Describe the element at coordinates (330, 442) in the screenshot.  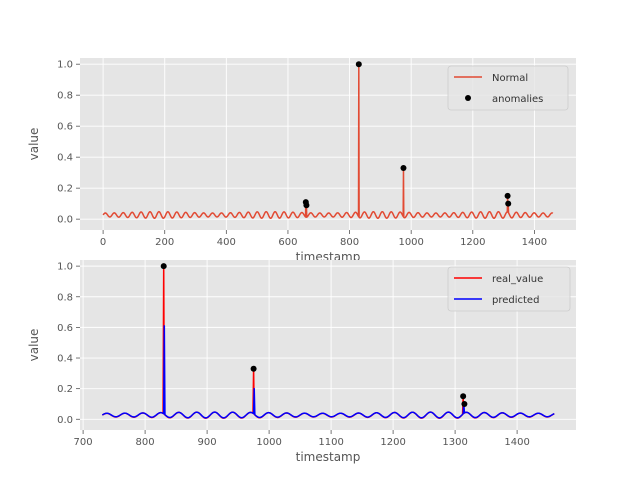
I see `x-tick-label: 1100` at that location.